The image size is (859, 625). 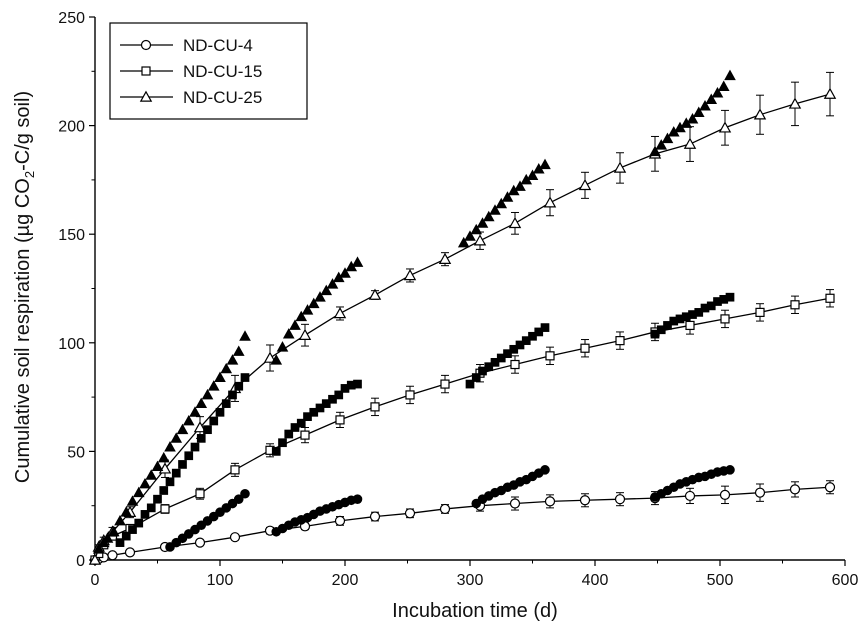 What do you see at coordinates (76, 452) in the screenshot?
I see `y-tick-label: 50` at bounding box center [76, 452].